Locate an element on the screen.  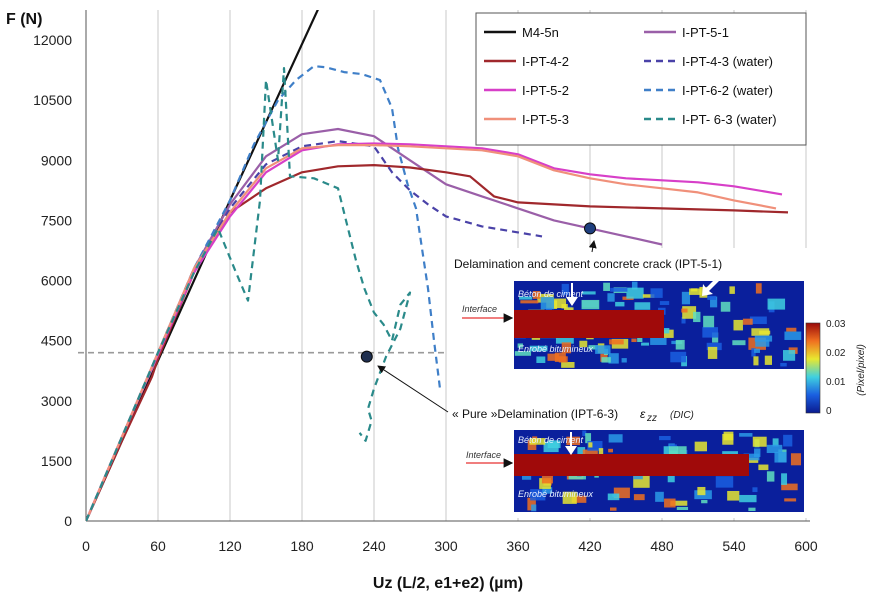
x-axis-title: Uz (L/2, e1+e2) (µm) is located at coordinates (448, 583).